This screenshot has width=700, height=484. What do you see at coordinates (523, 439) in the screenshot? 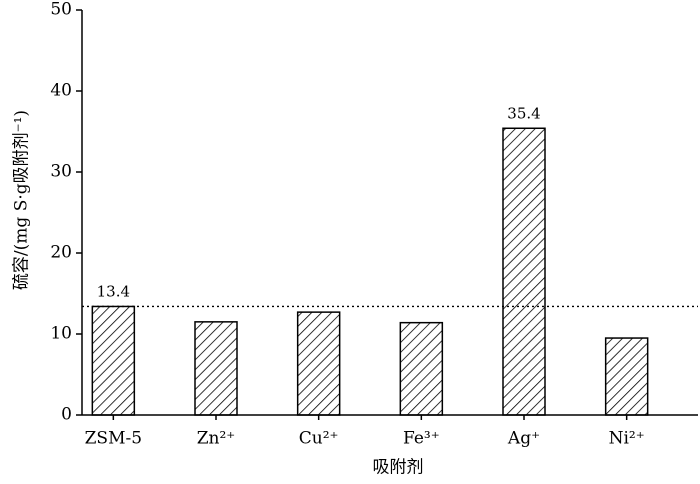
I see `x-tick-label: Ag⁺` at bounding box center [523, 439].